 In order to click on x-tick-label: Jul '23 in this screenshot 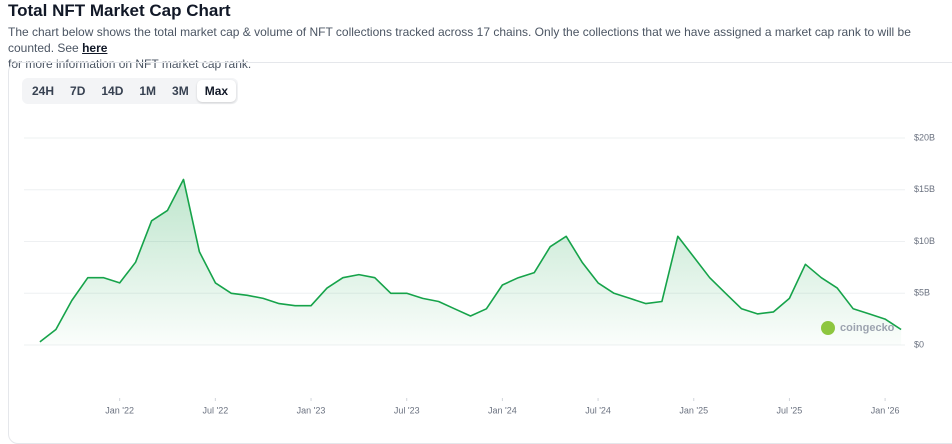, I will do `click(407, 410)`.